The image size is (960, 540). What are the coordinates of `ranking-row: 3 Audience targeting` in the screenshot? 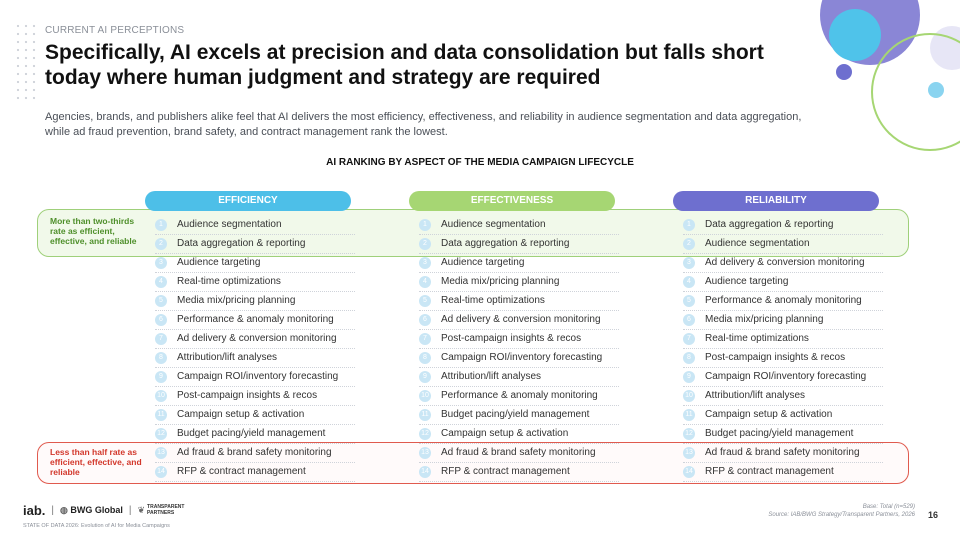 It's located at (519, 263).